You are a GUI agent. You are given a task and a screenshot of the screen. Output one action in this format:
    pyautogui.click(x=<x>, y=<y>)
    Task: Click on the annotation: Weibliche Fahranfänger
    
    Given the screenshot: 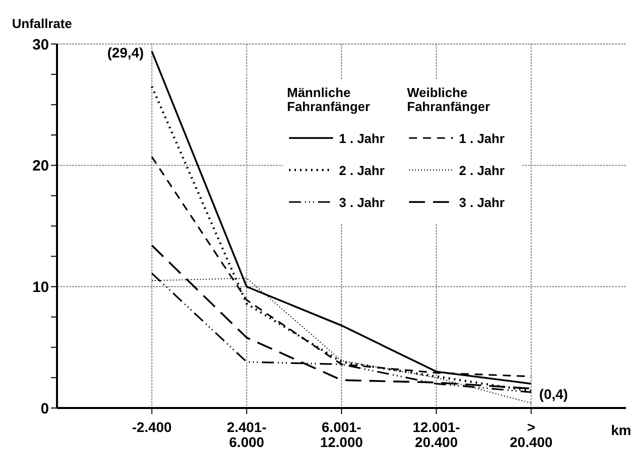 What is the action you would take?
    pyautogui.click(x=449, y=99)
    